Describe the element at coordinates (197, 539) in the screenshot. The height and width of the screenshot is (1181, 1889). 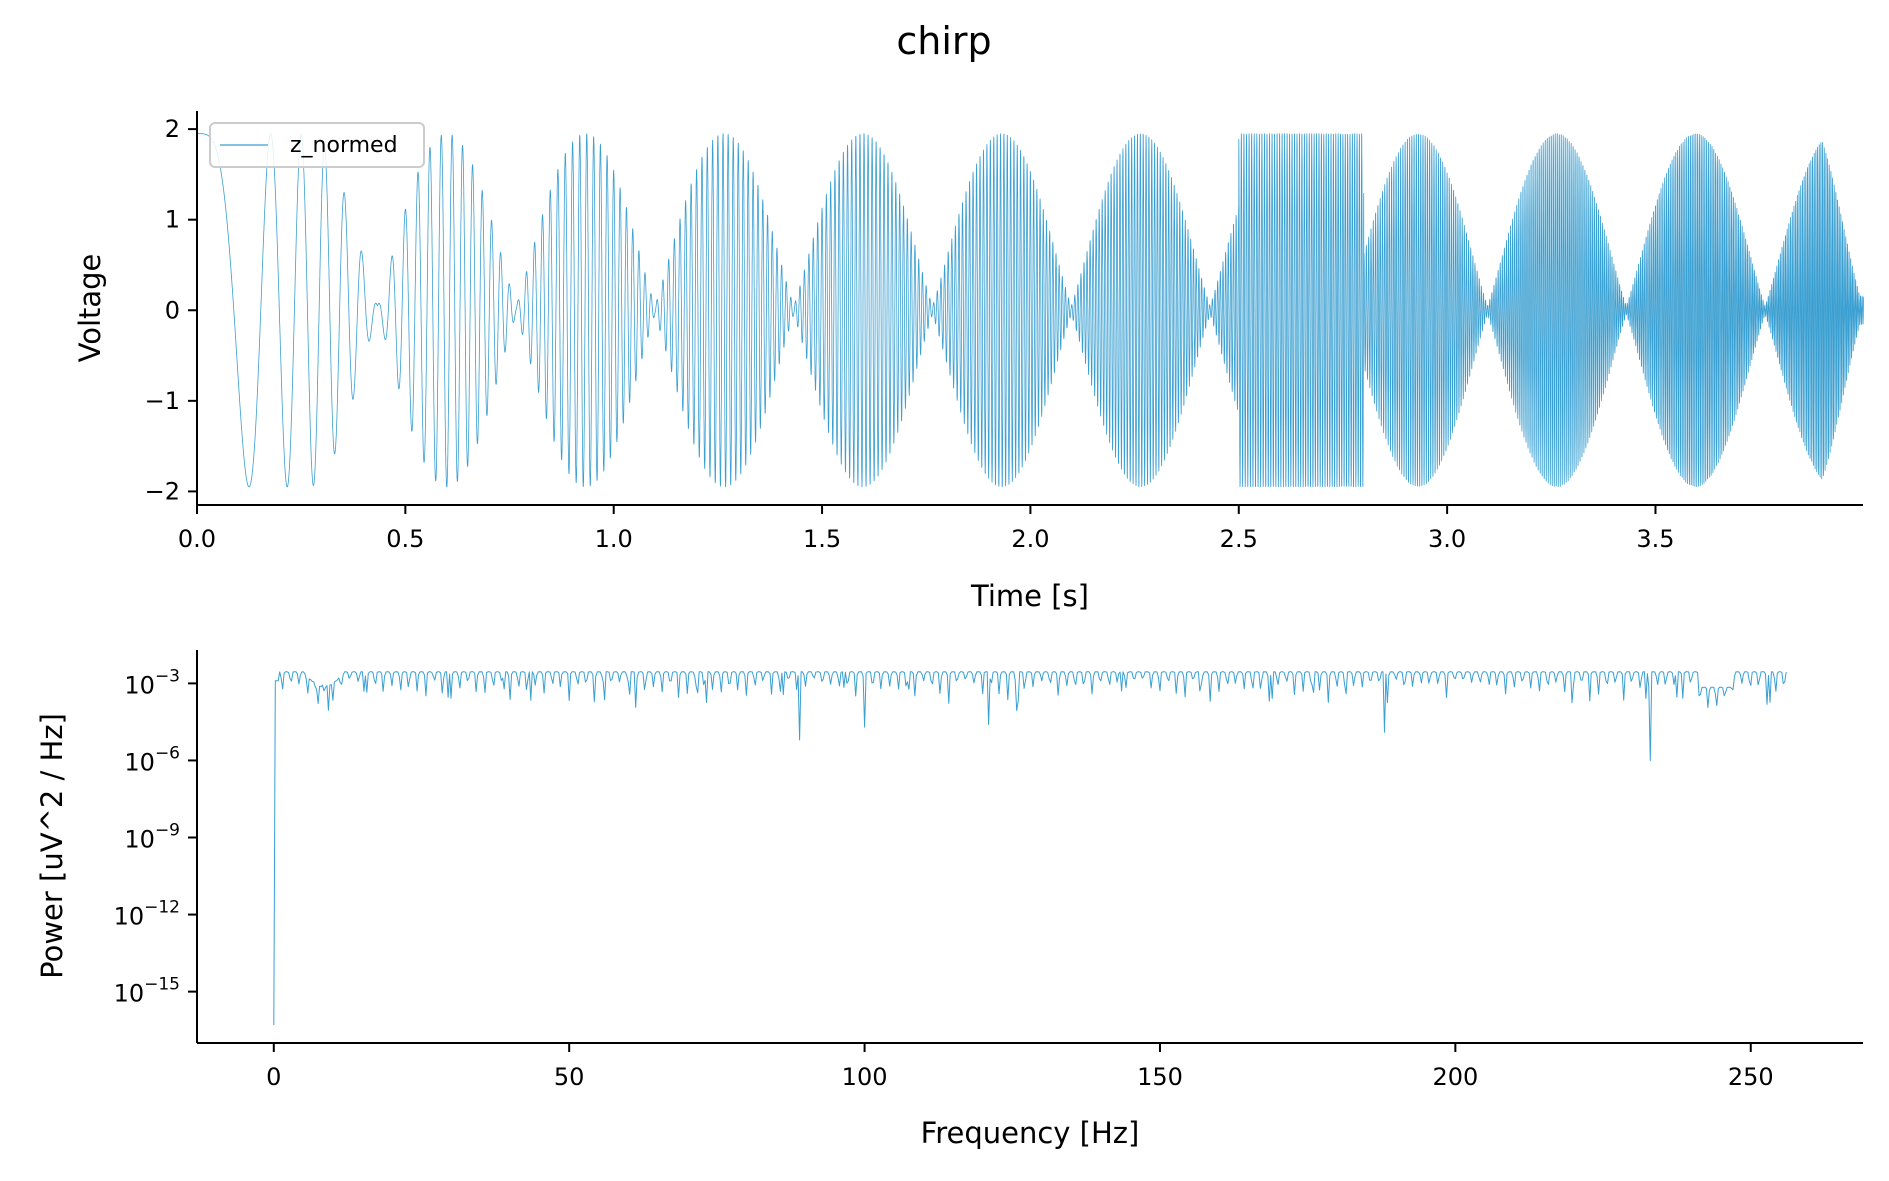
I see `voltage-x-tick-label: 0.0` at that location.